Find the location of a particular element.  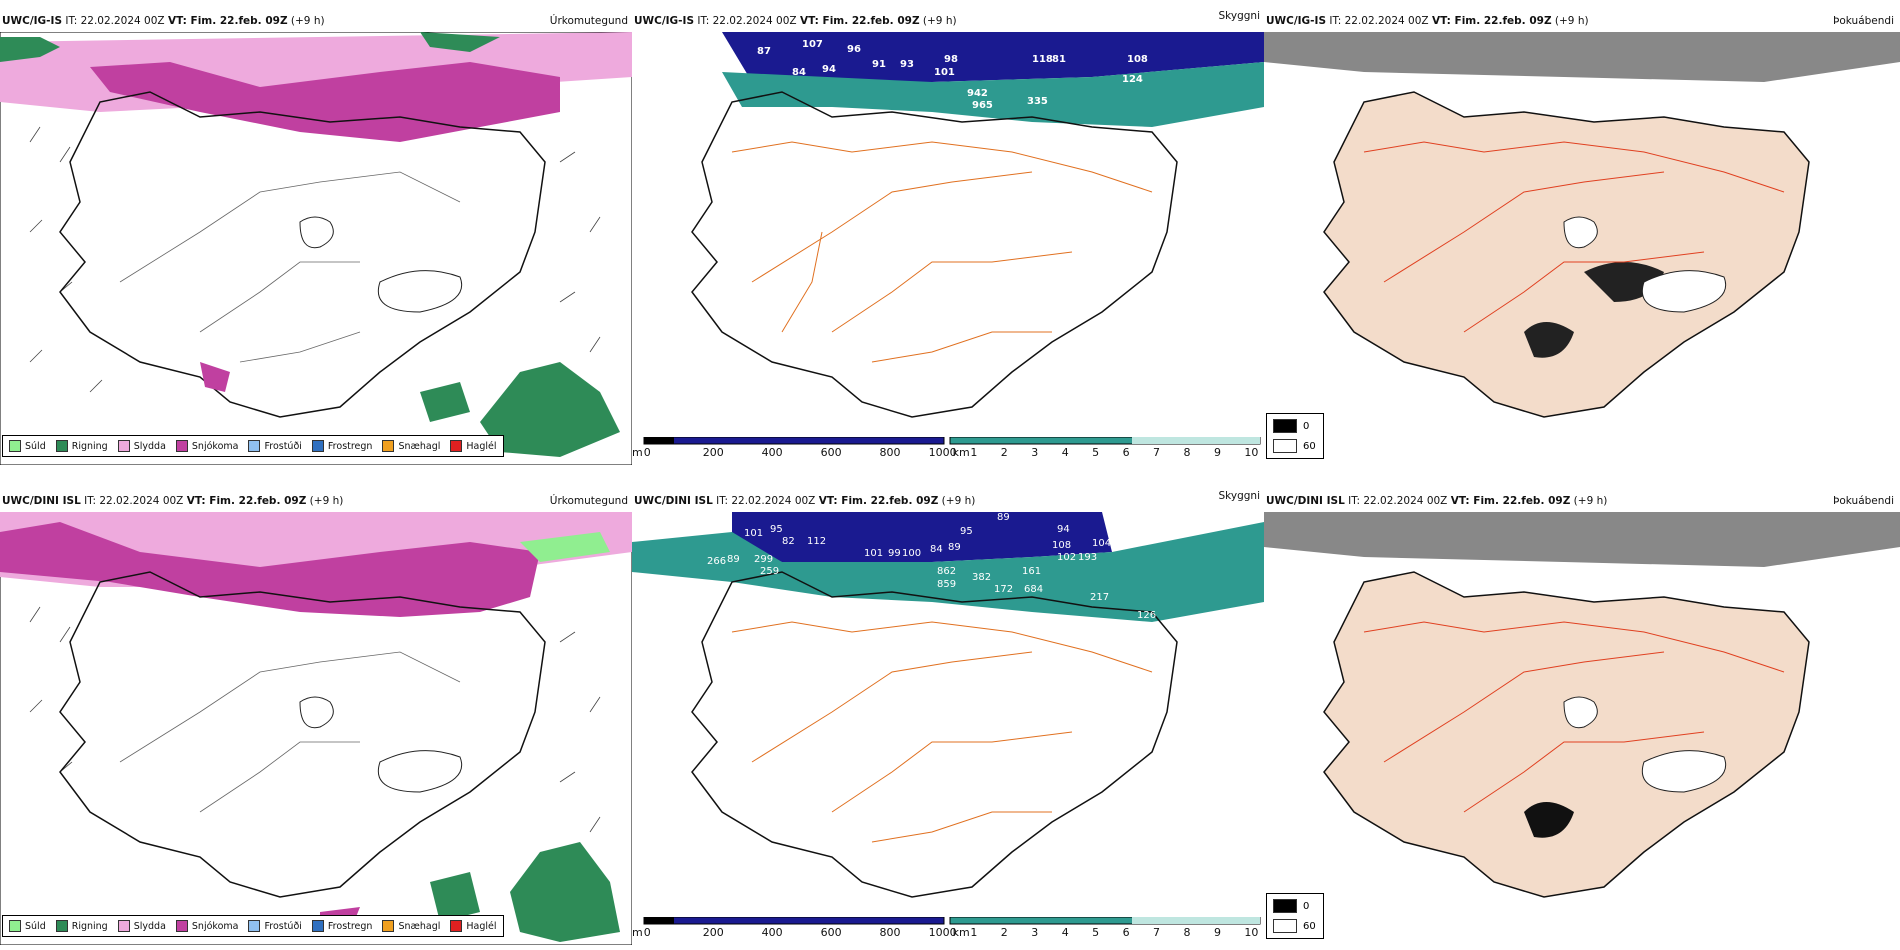

cbar-tick: 200 is located at coordinates (713, 452).